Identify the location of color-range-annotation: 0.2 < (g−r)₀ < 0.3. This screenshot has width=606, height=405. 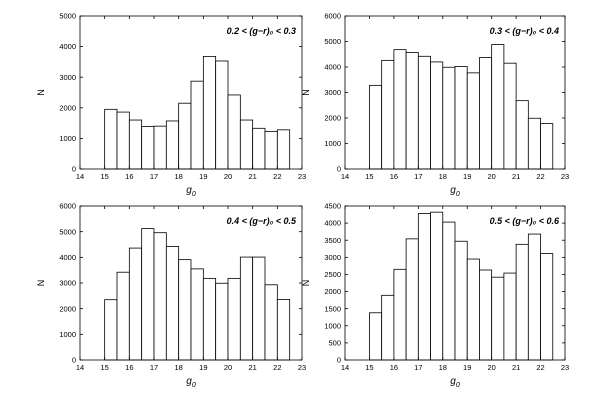
(261, 31).